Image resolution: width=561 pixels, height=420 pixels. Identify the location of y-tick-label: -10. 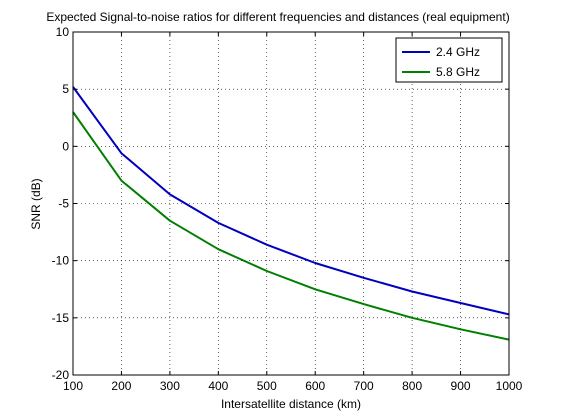
(61, 261).